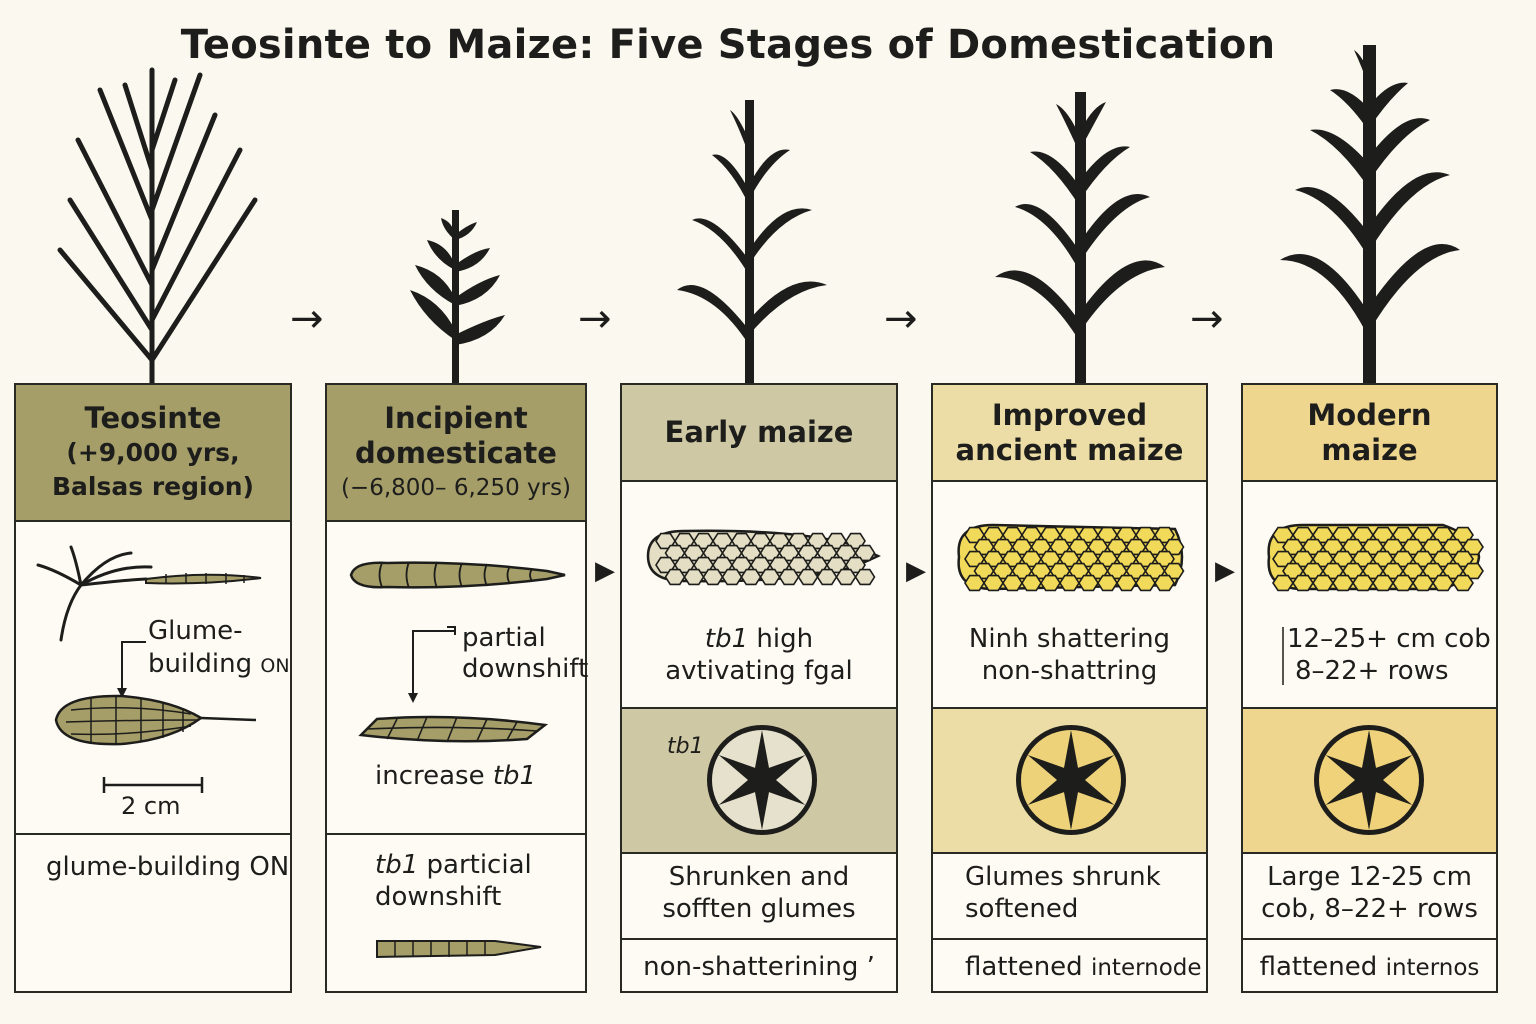 This screenshot has width=1536, height=1024. Describe the element at coordinates (1369, 414) in the screenshot. I see `stage-name-line-1: Modern` at that location.